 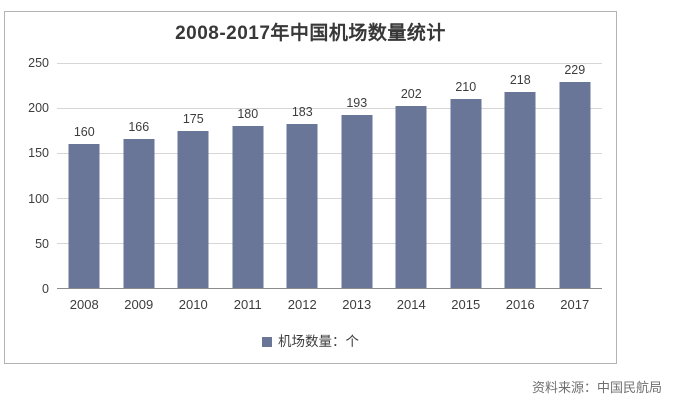 What do you see at coordinates (411, 94) in the screenshot?
I see `bar-value-label-2014: 202` at bounding box center [411, 94].